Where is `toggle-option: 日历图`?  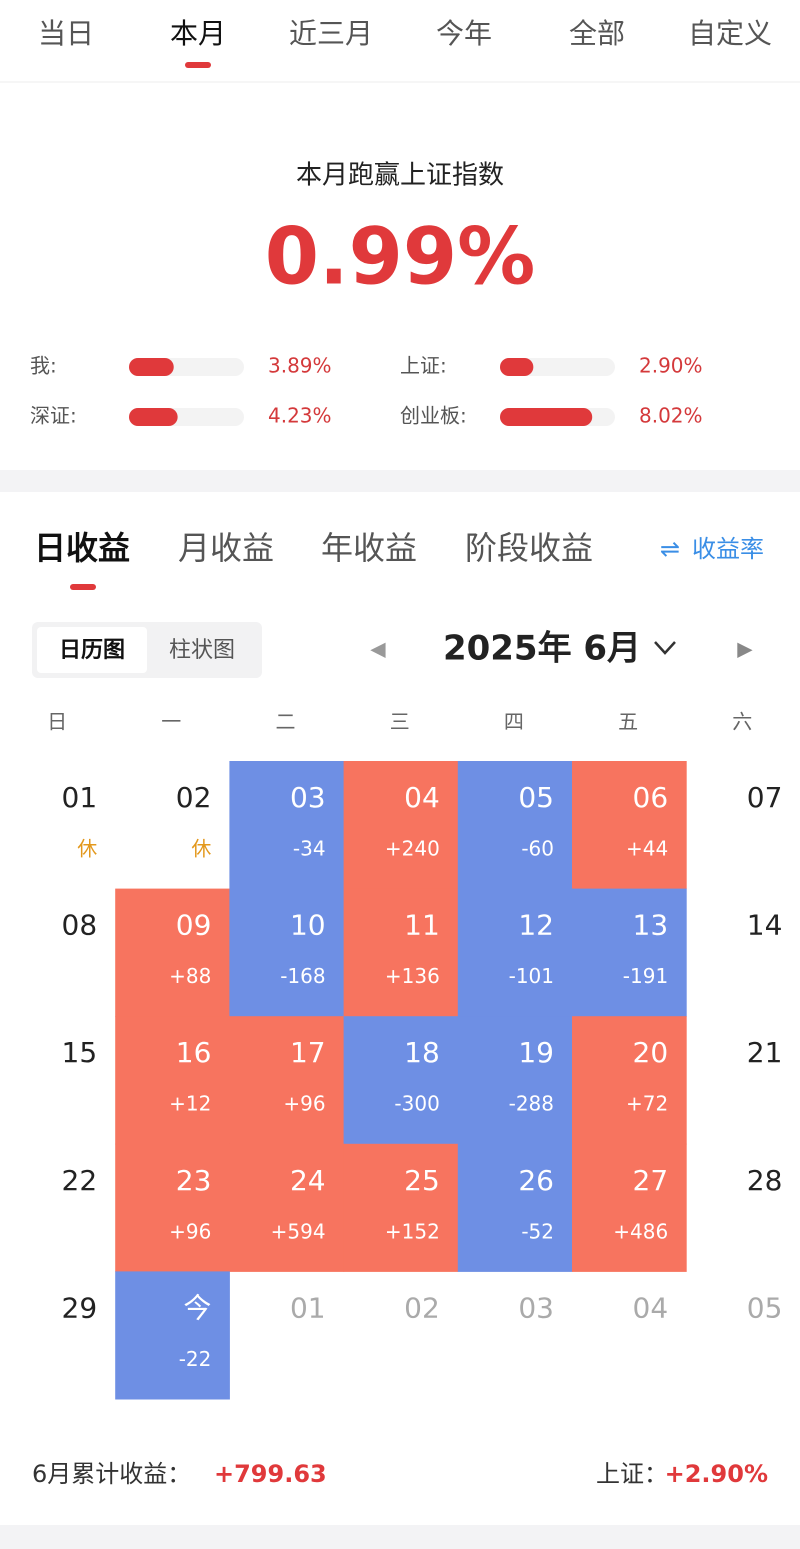
toggle-option: 日历图 is located at coordinates (92, 650).